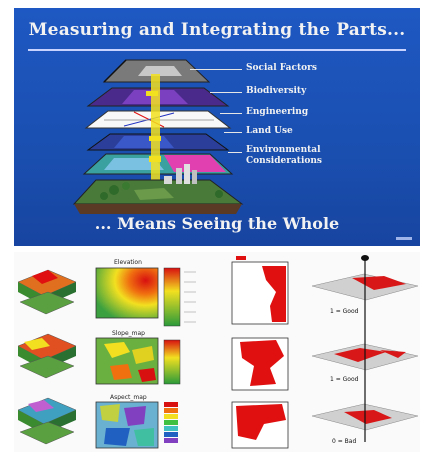  Describe the element at coordinates (344, 311) in the screenshot. I see `result-label-row1: 1 = Good` at that location.